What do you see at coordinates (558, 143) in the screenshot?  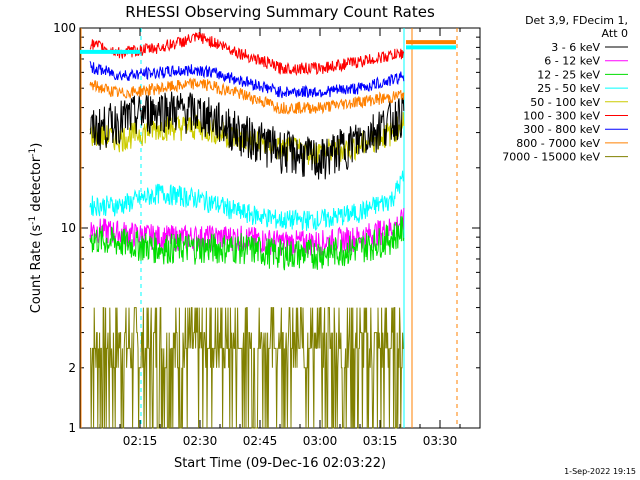 I see `legend-label: 800 - 7000 keV` at bounding box center [558, 143].